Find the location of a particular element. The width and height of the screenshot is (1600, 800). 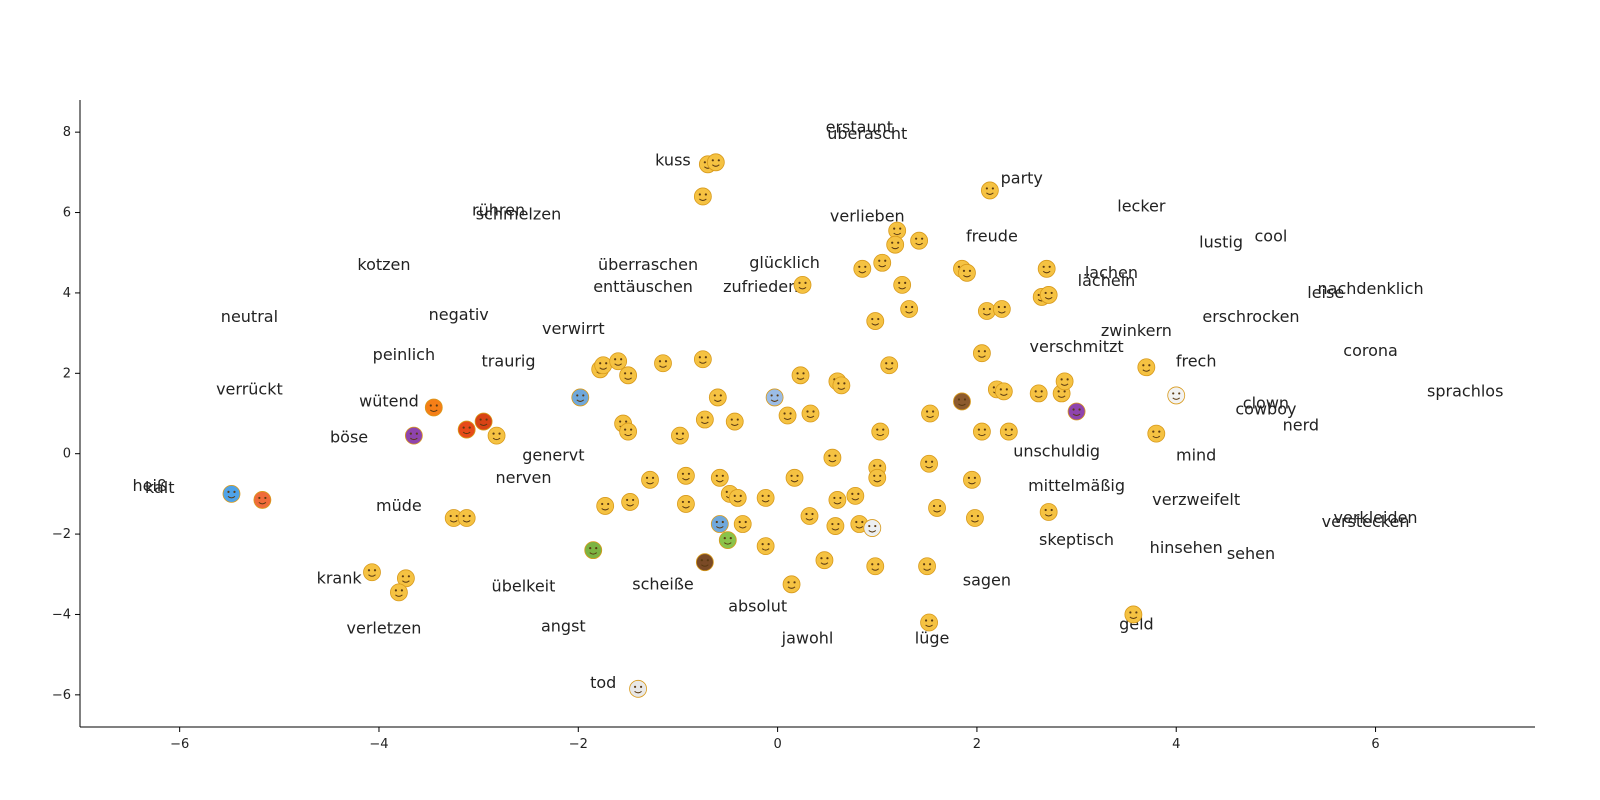

y-tick-label: 4 is located at coordinates (67, 293).